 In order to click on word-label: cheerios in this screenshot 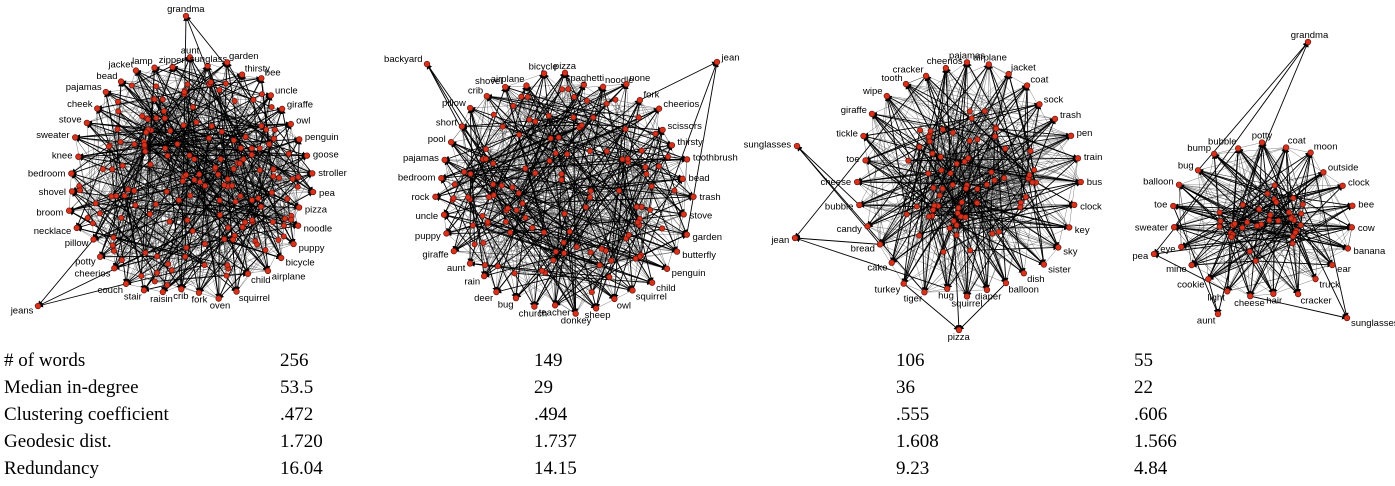, I will do `click(945, 61)`.